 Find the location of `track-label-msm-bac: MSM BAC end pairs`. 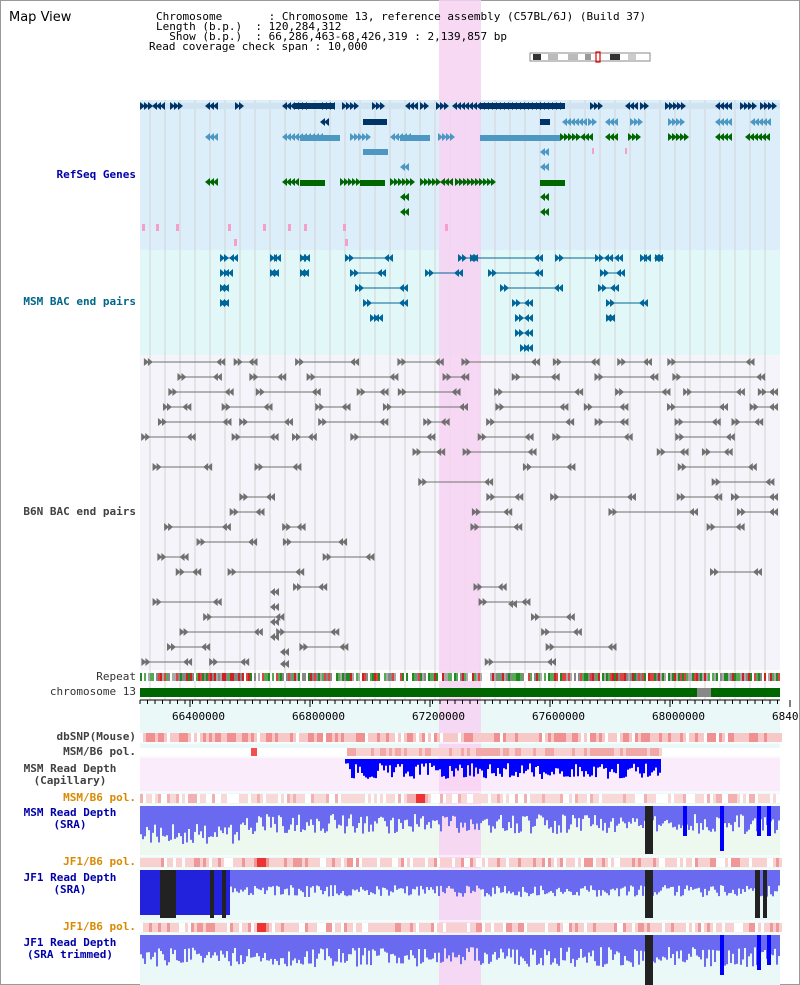

track-label-msm-bac: MSM BAC end pairs is located at coordinates (79, 301).